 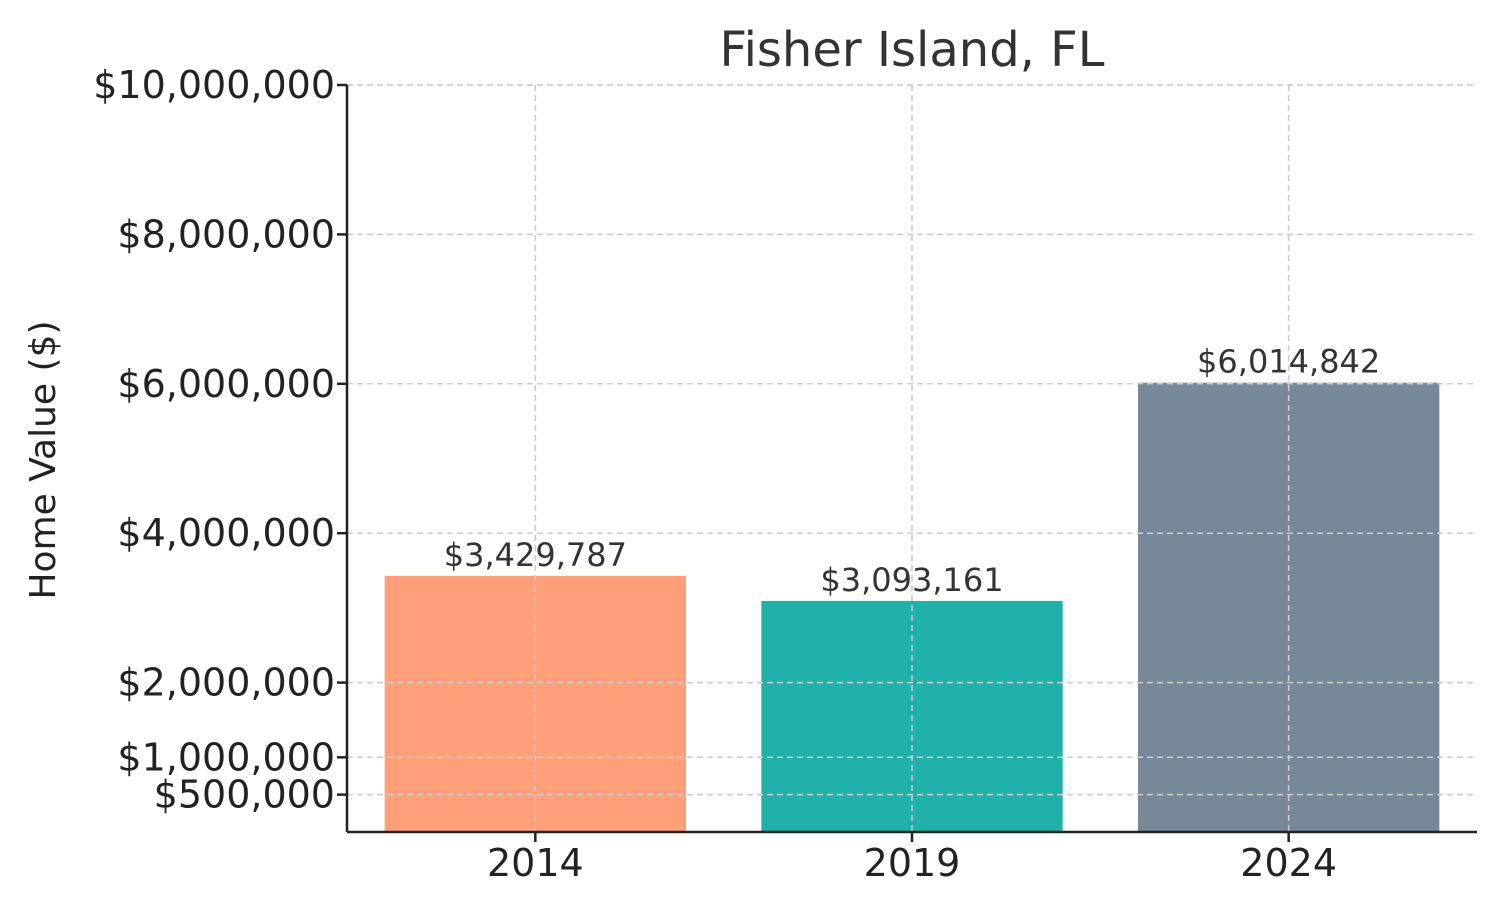 What do you see at coordinates (43, 459) in the screenshot?
I see `y-axis-label: Home Value ($)` at bounding box center [43, 459].